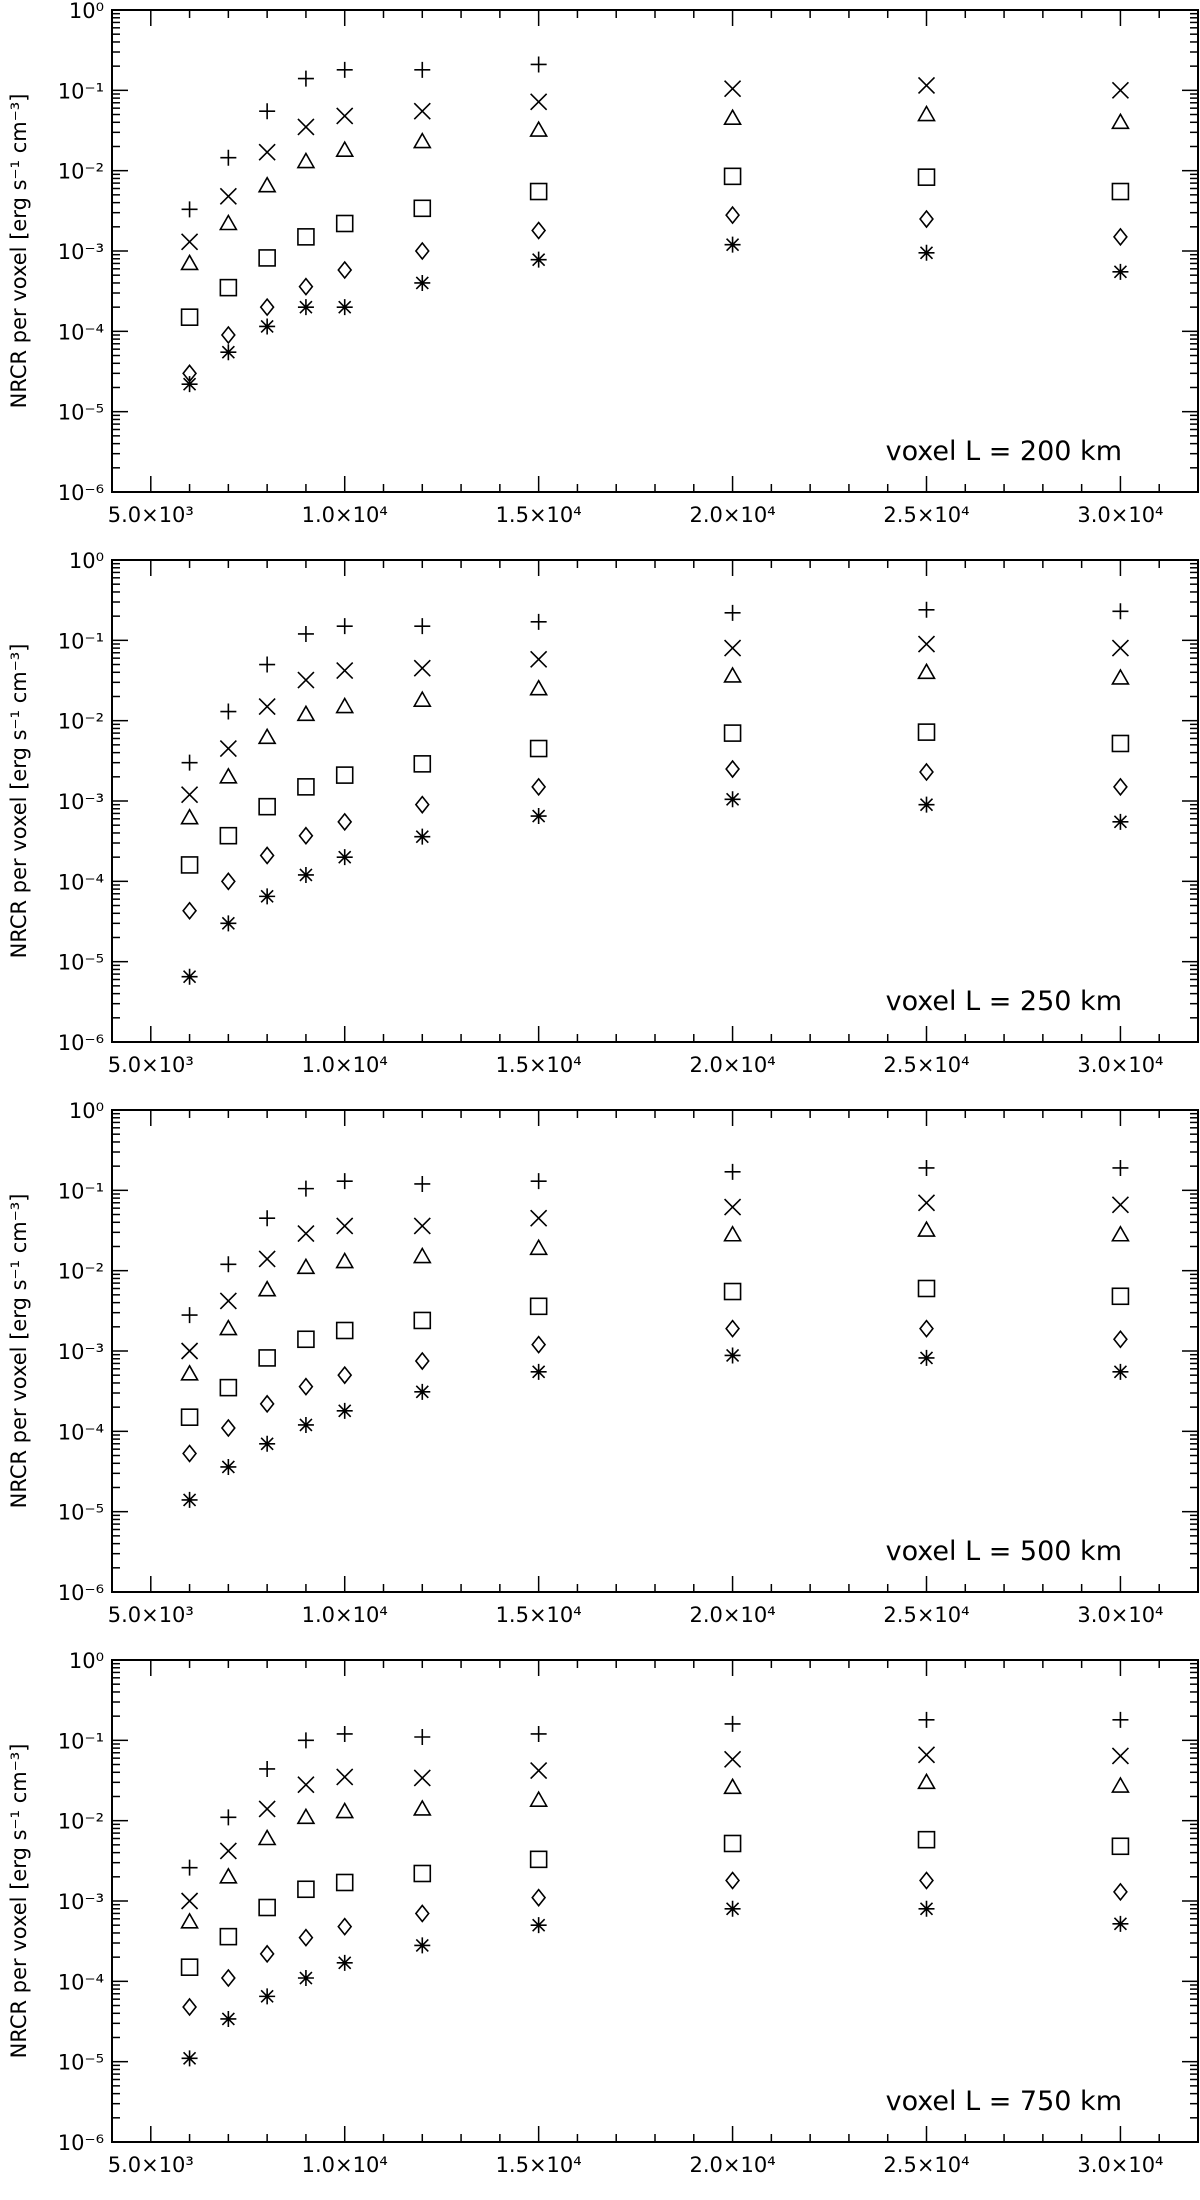 Image resolution: width=1200 pixels, height=2200 pixels. What do you see at coordinates (81, 1513) in the screenshot?
I see `y-tick-label: 10⁻⁵` at bounding box center [81, 1513].